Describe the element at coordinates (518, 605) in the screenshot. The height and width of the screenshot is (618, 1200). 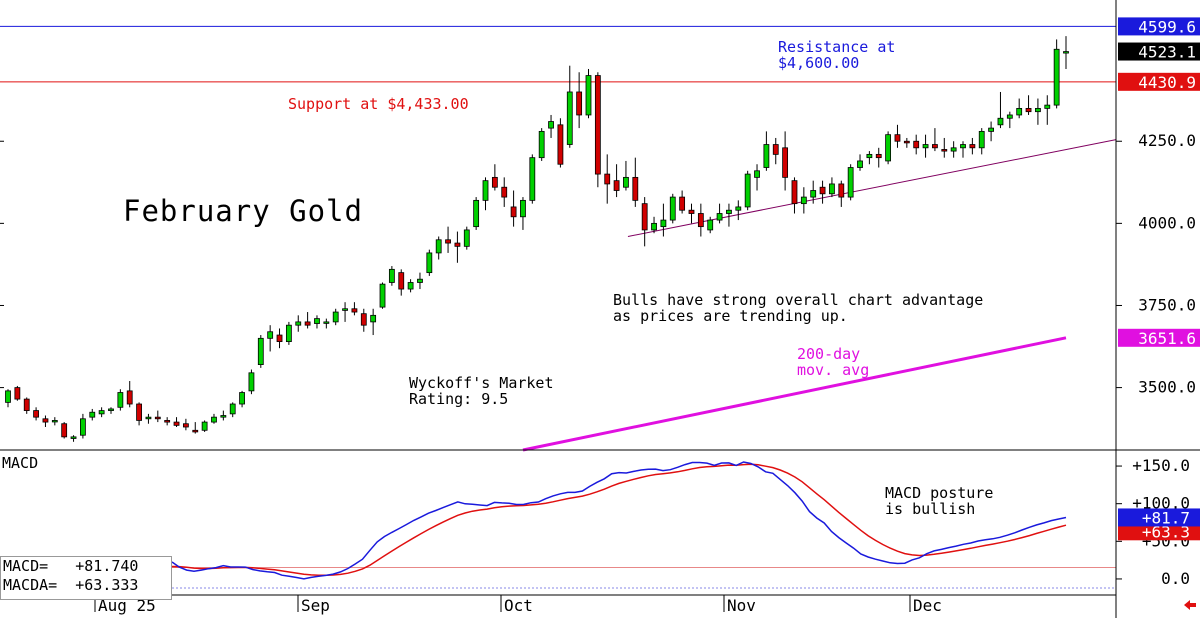
I see `x-tick-label: Oct` at that location.